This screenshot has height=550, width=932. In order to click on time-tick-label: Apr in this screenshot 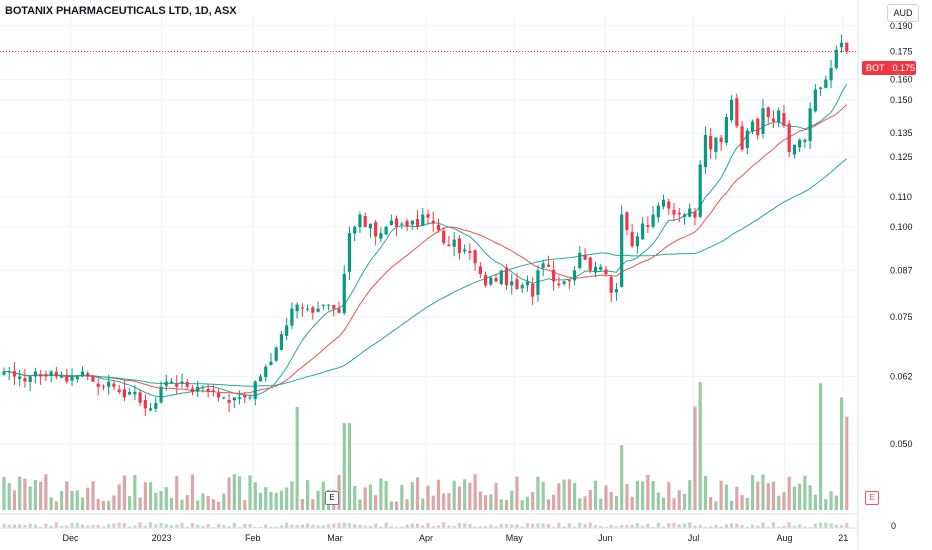, I will do `click(426, 538)`.